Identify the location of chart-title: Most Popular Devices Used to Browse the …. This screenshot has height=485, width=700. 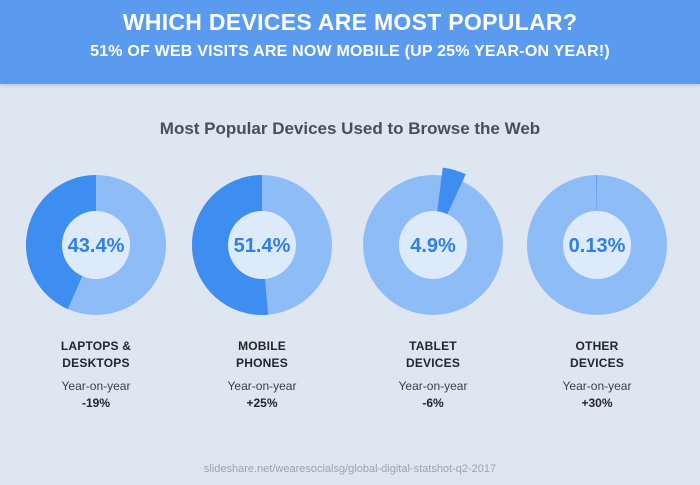
(350, 128).